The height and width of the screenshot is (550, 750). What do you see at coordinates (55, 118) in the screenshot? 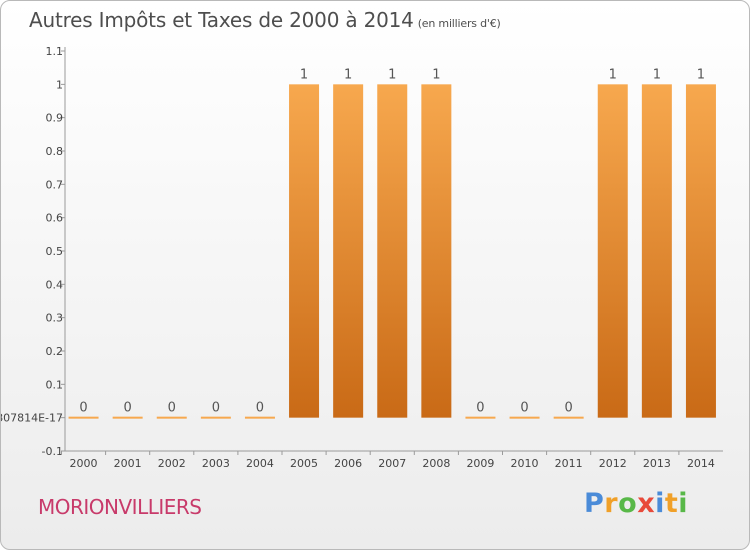
I see `y-tick-label: 0.9` at bounding box center [55, 118].